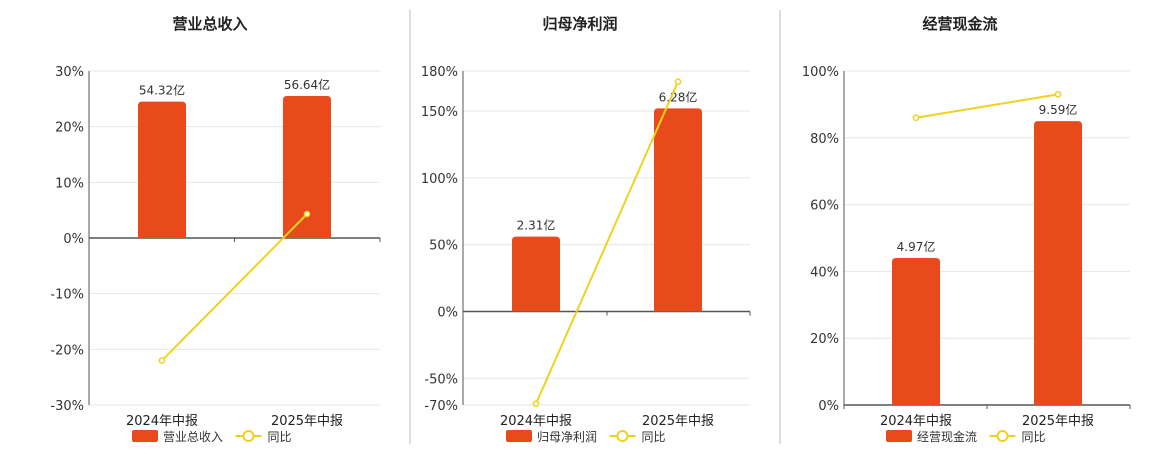 This screenshot has width=1160, height=450. Describe the element at coordinates (947, 436) in the screenshot. I see `legend-label: 经营现金流` at that location.